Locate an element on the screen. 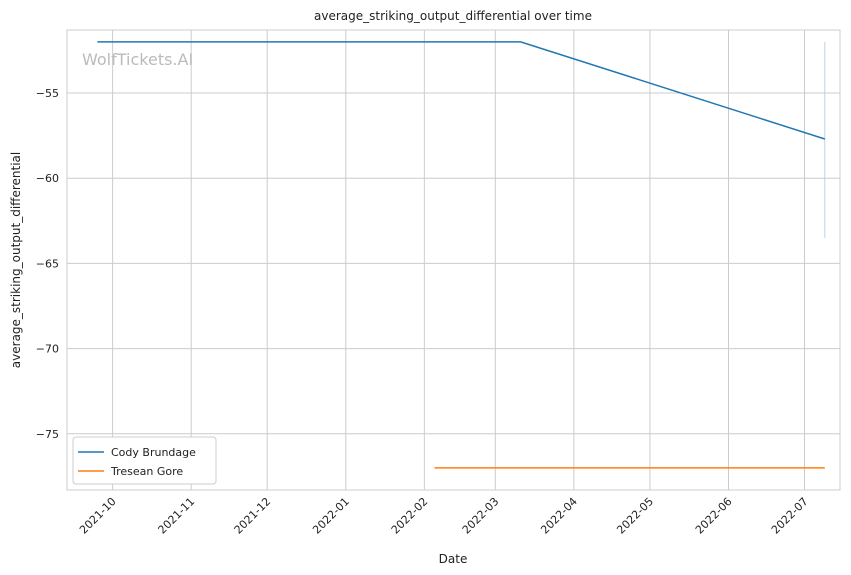 The image size is (851, 575). y-tick-label: −70 is located at coordinates (47, 349).